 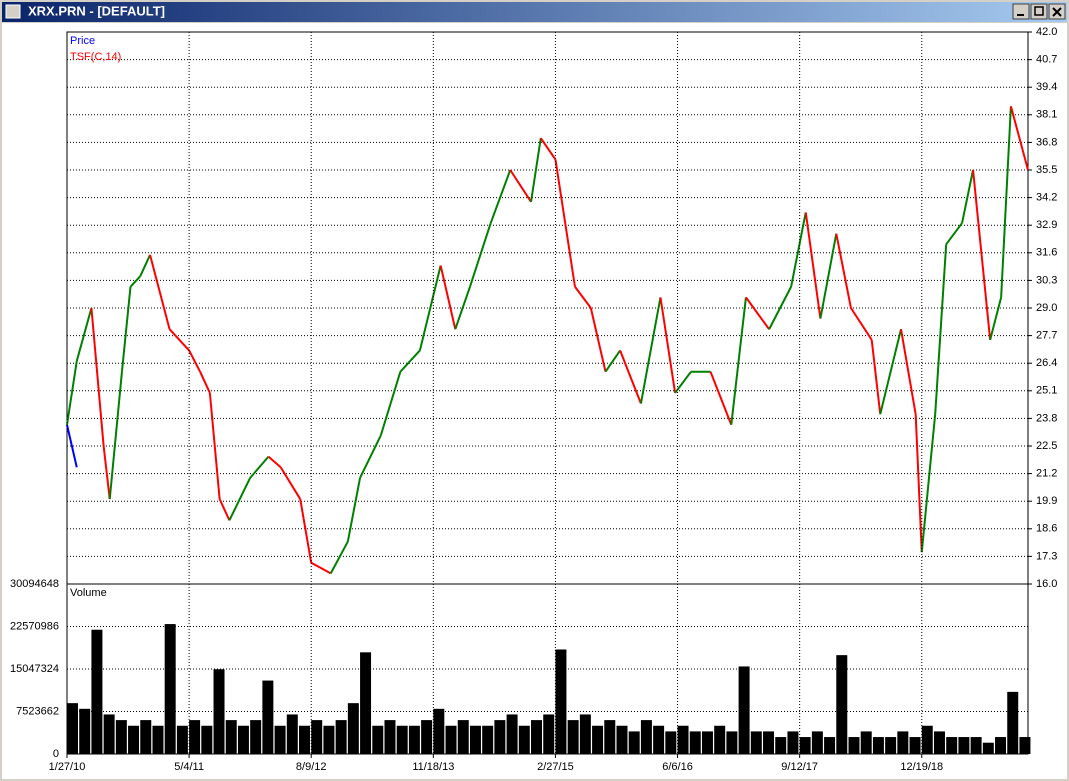 I want to click on y-tick-label: 34.2, so click(x=1046, y=198).